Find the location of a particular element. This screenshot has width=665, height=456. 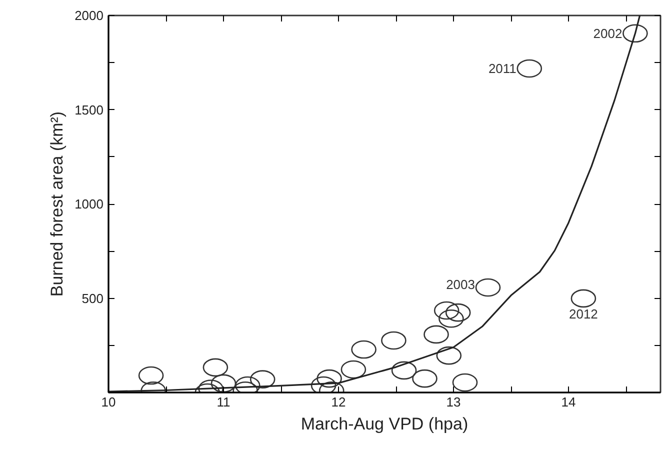

y-tick-label: 2000 is located at coordinates (89, 15).